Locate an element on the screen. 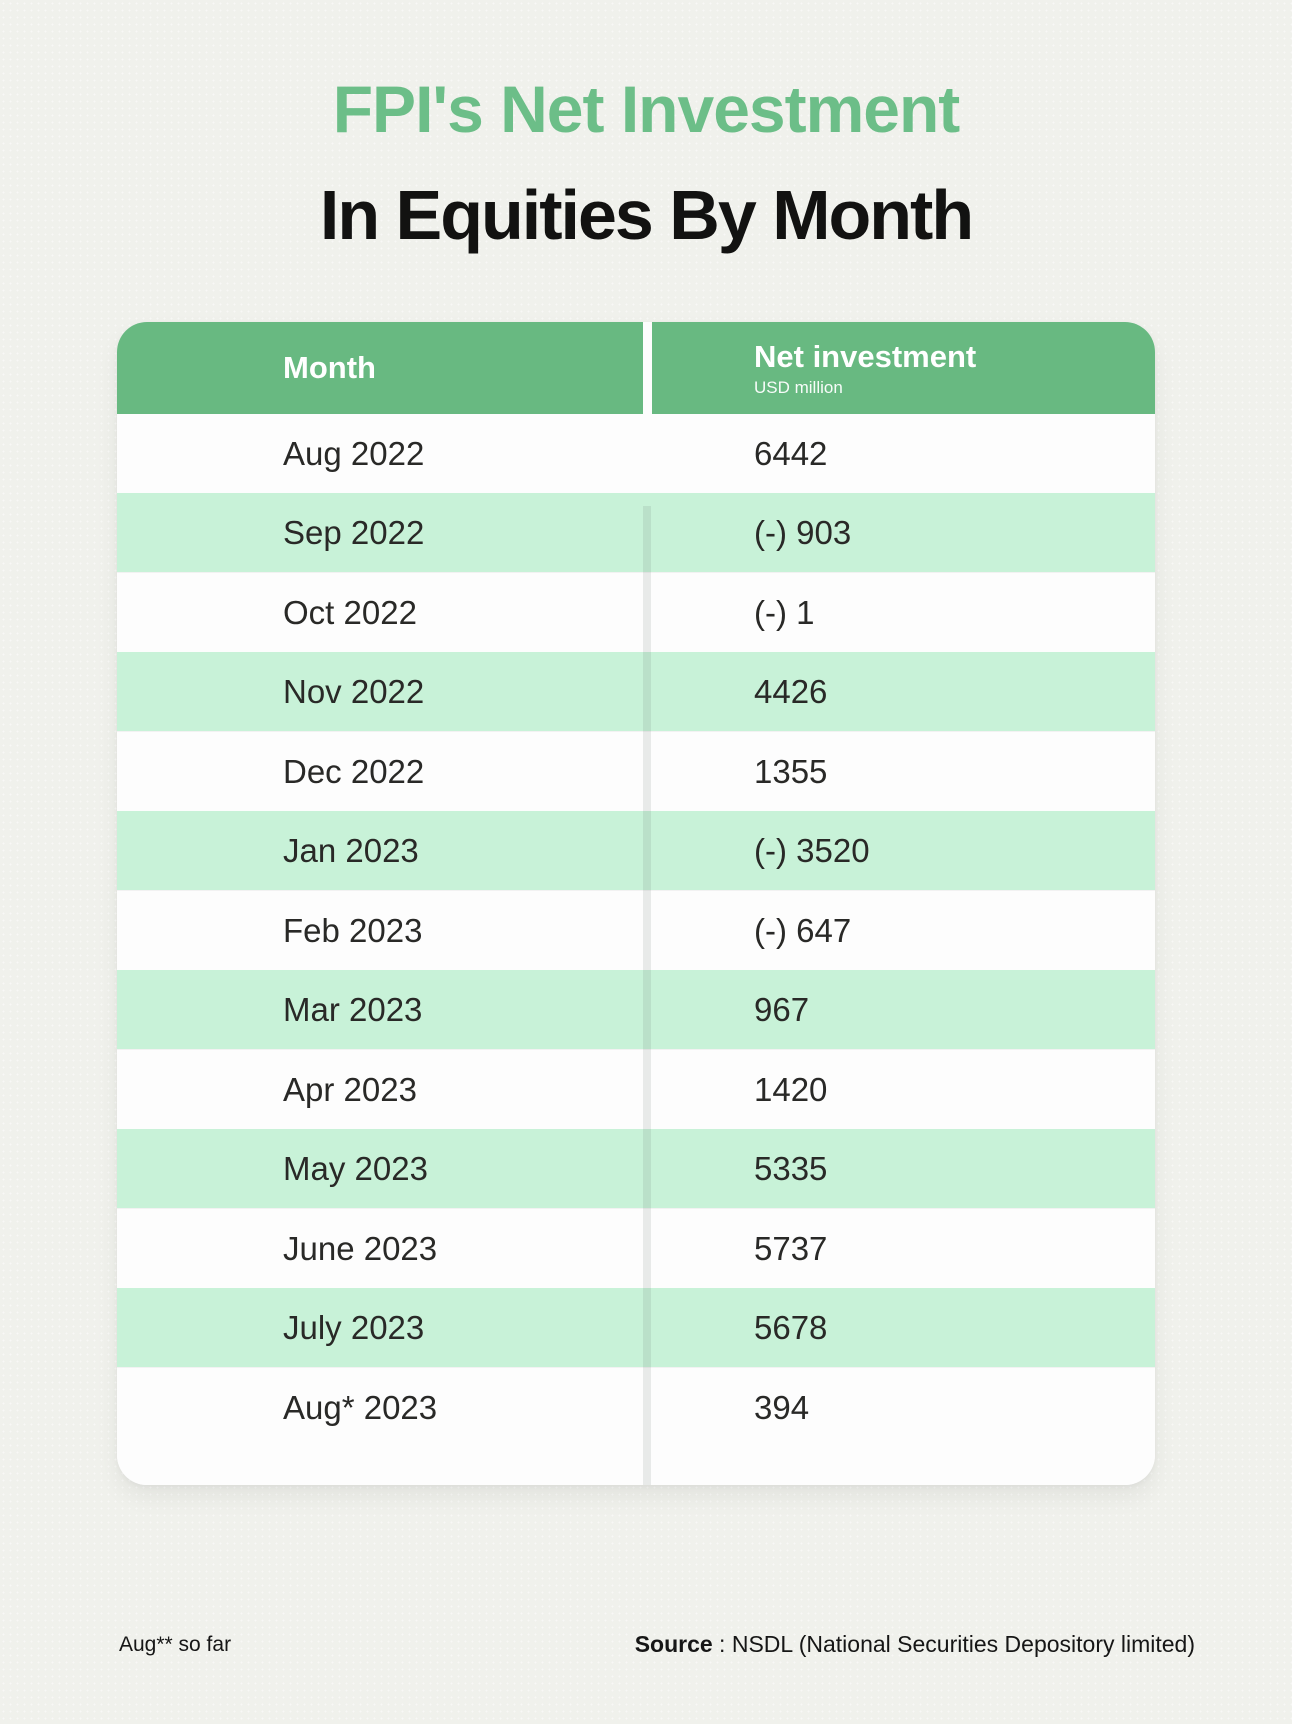  month-cell: Apr 2023 is located at coordinates (350, 1089).